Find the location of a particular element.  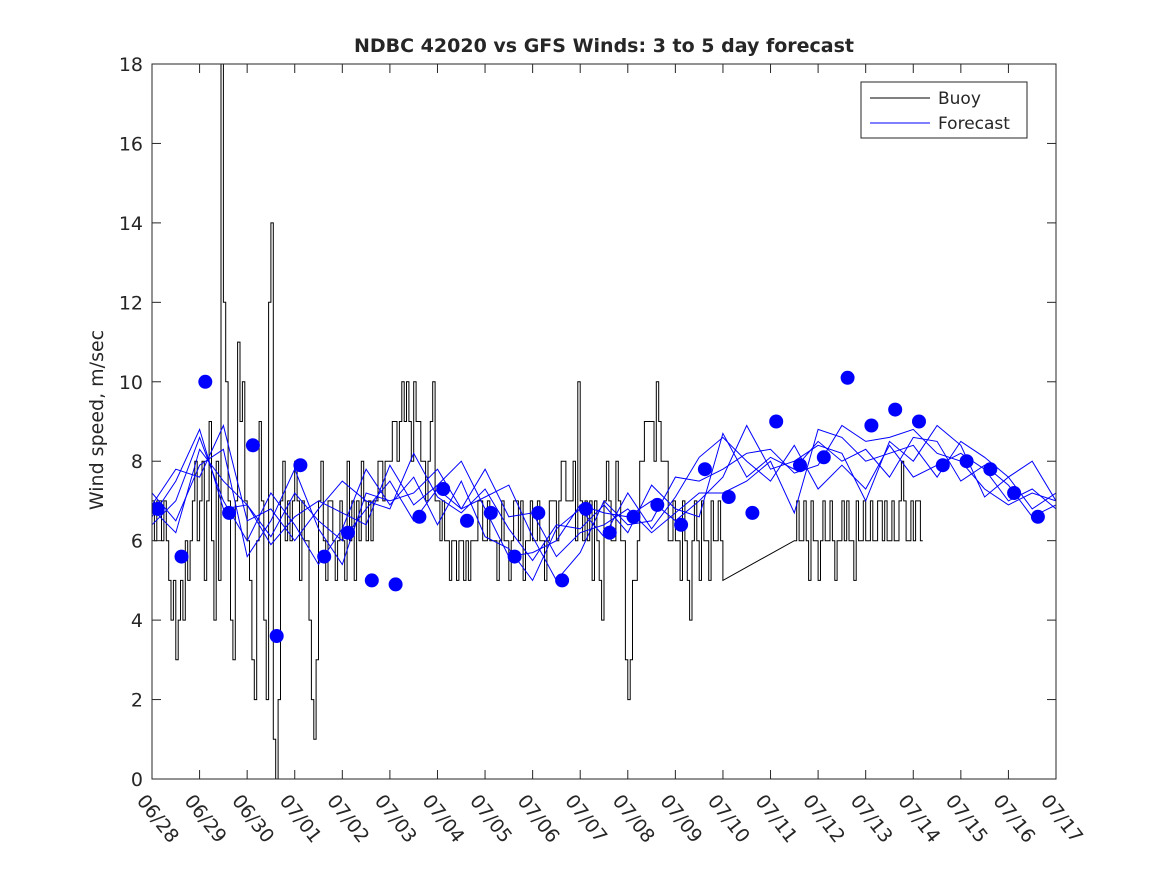

legend-label: Forecast is located at coordinates (974, 124).